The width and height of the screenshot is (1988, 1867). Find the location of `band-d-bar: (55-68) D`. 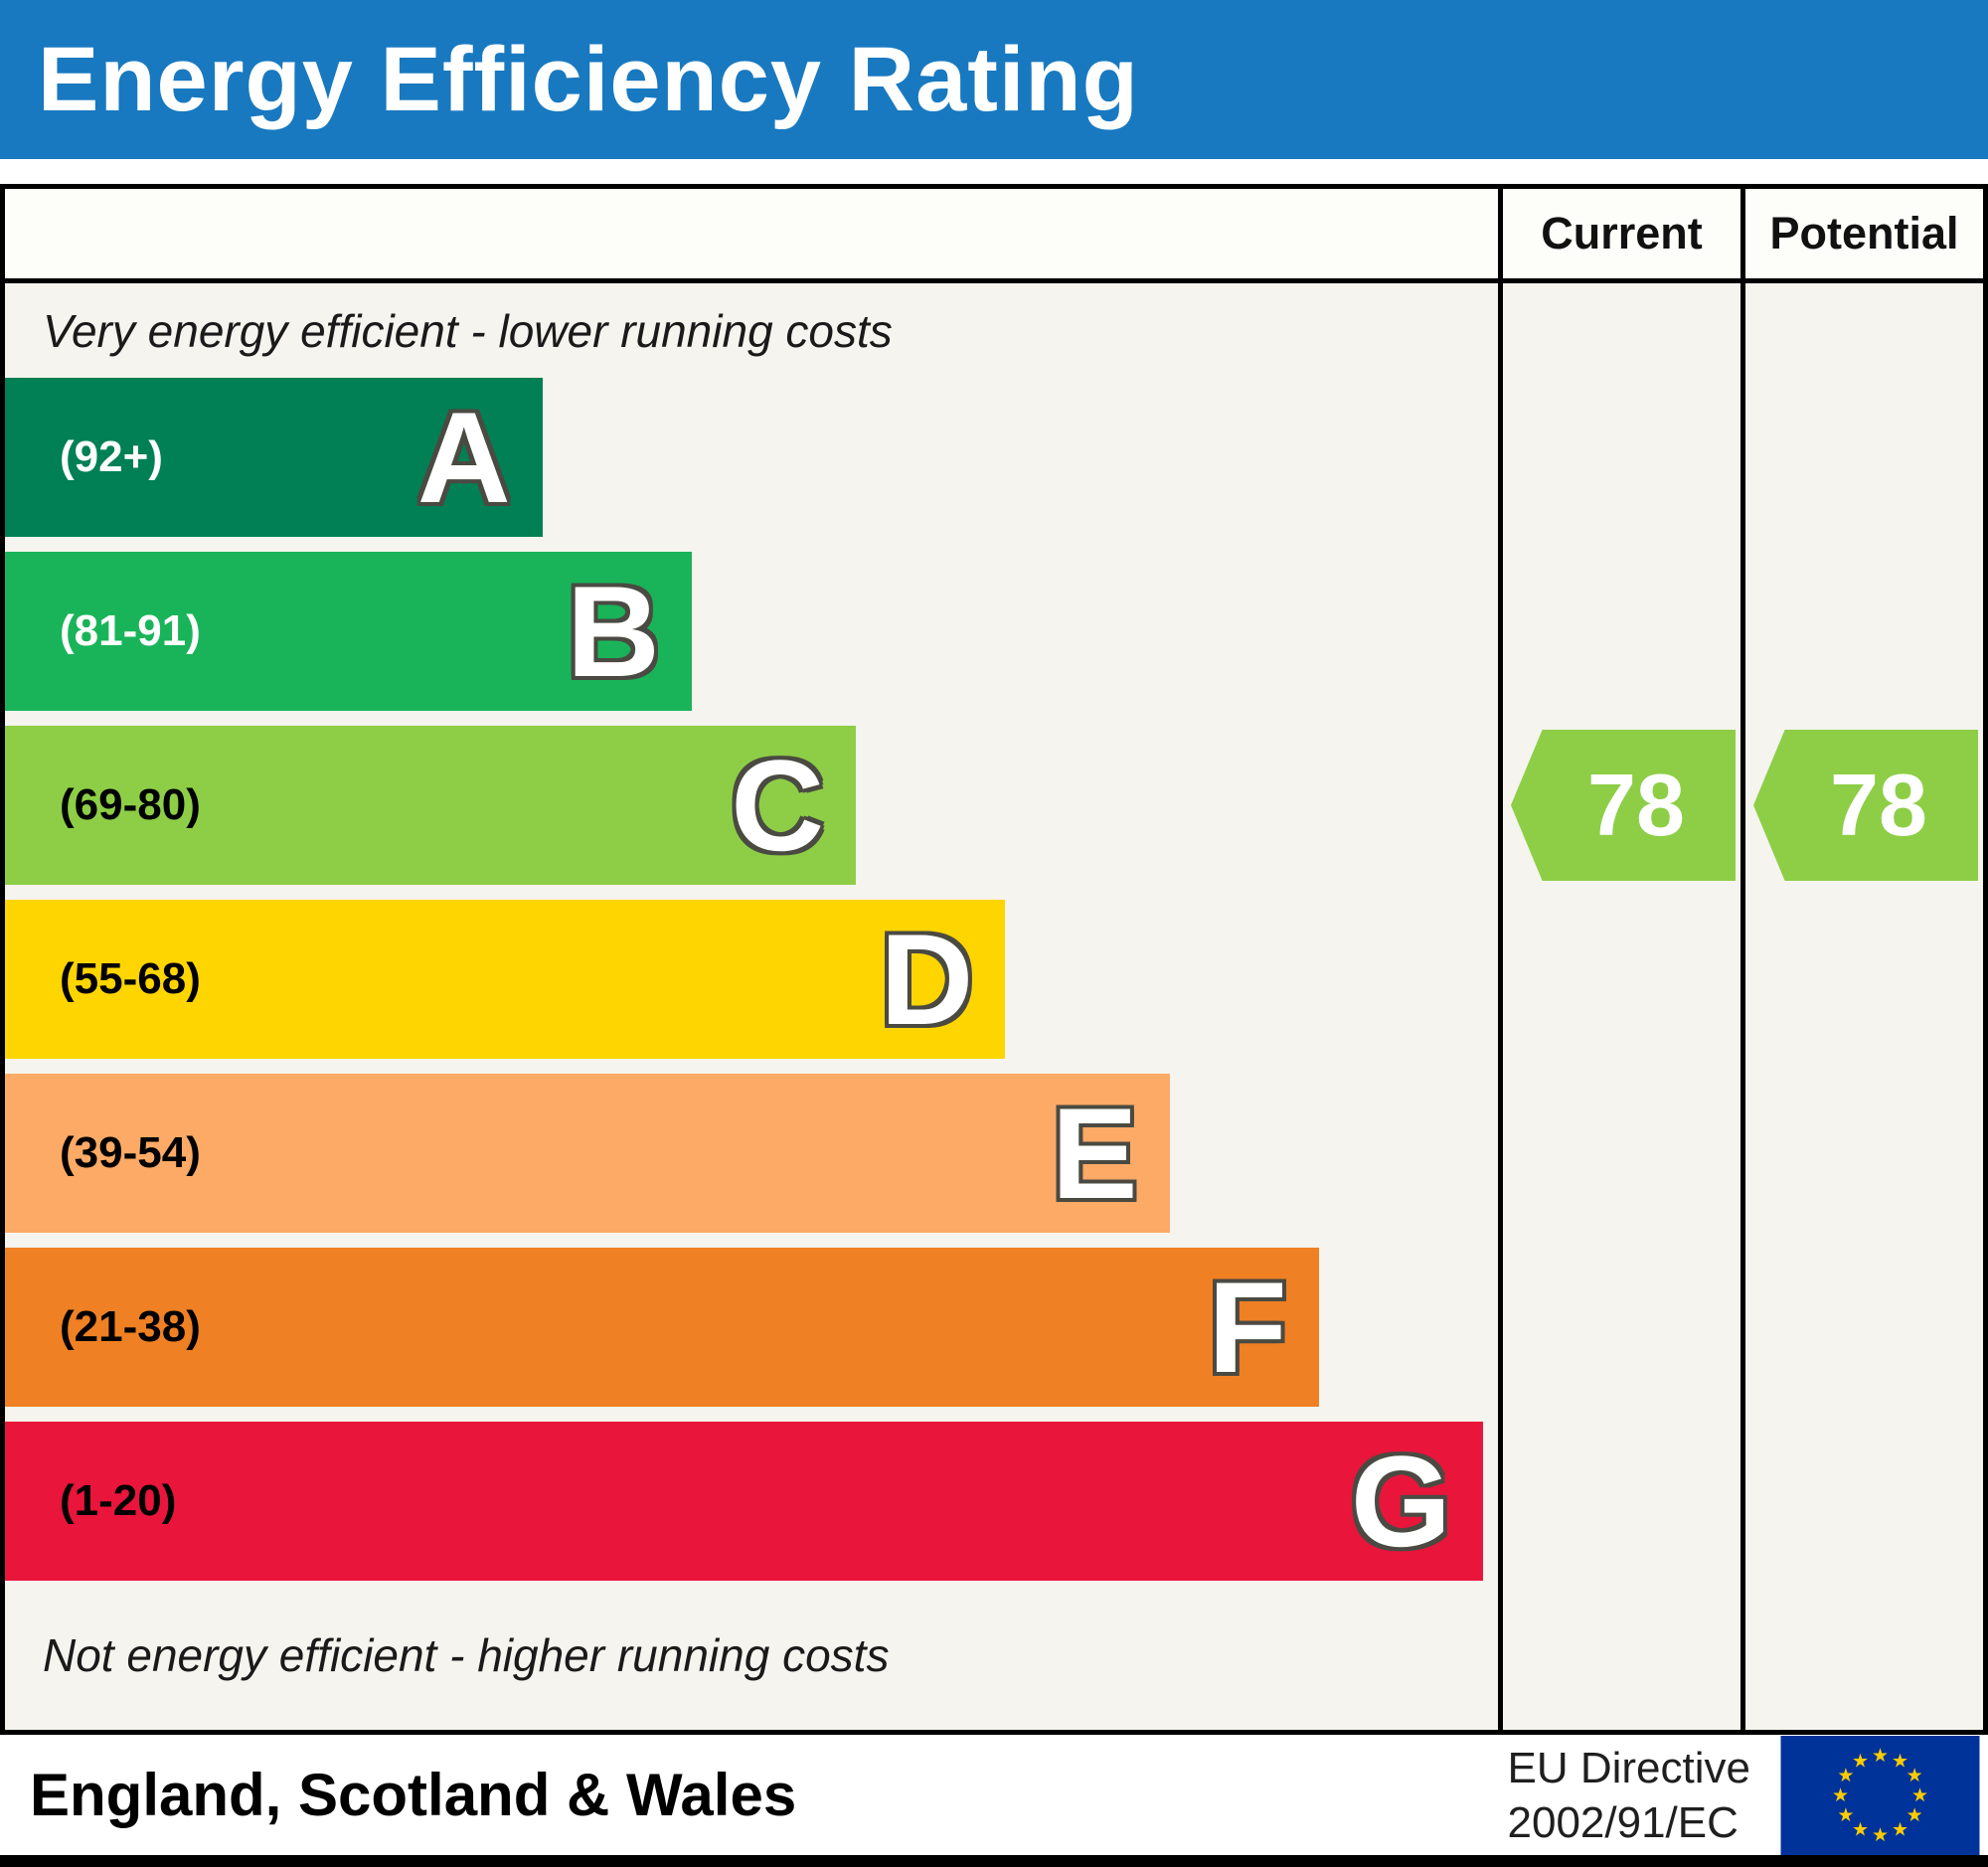

band-d-bar: (55-68) D is located at coordinates (505, 979).